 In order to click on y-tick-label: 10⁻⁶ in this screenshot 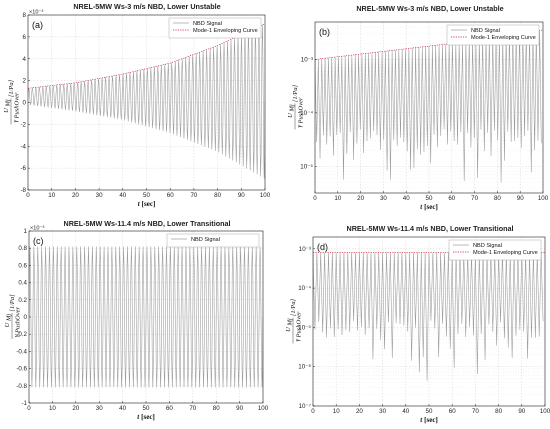, I will do `click(304, 367)`.